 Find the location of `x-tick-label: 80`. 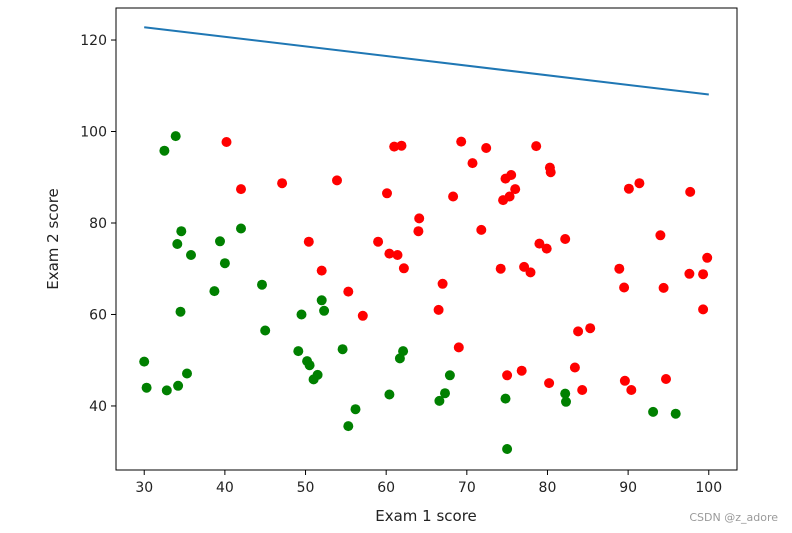

x-tick-label: 80 is located at coordinates (548, 488).